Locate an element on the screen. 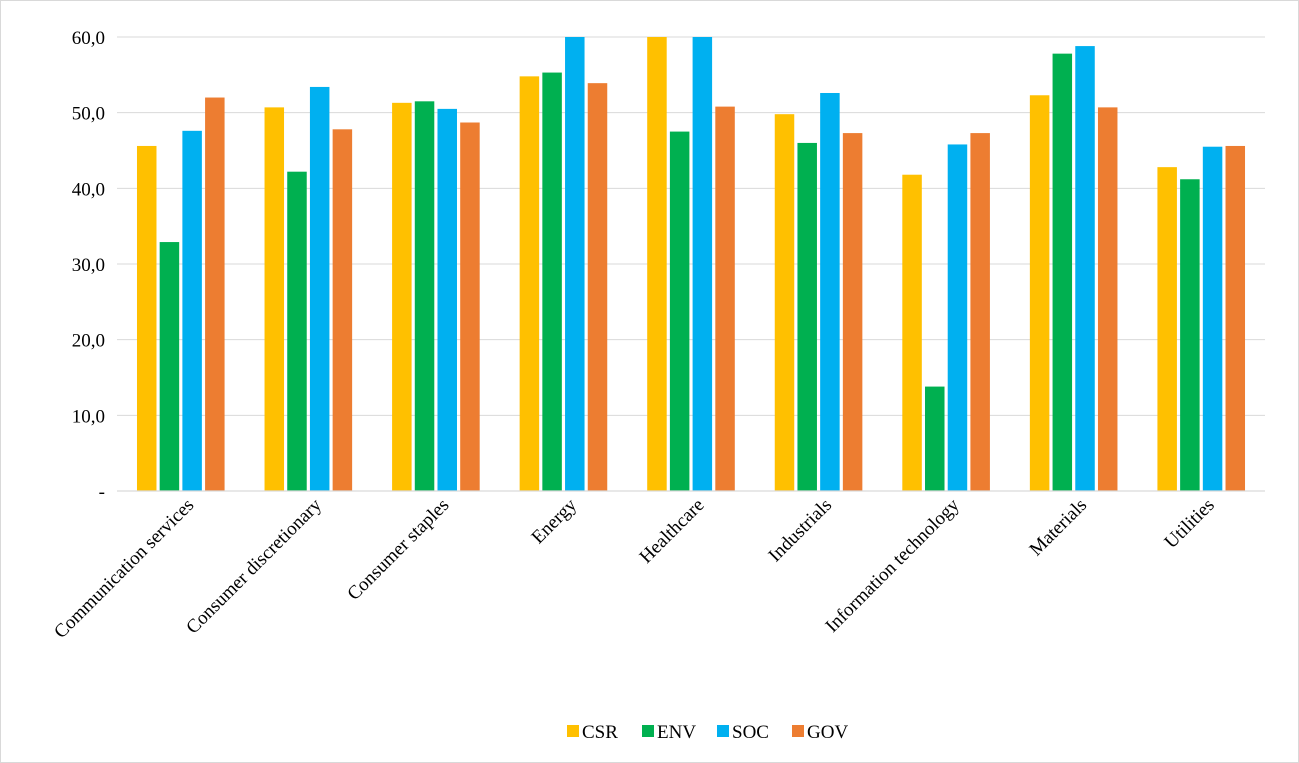 This screenshot has height=763, width=1299. x-tick-label: Healthcare is located at coordinates (672, 531).